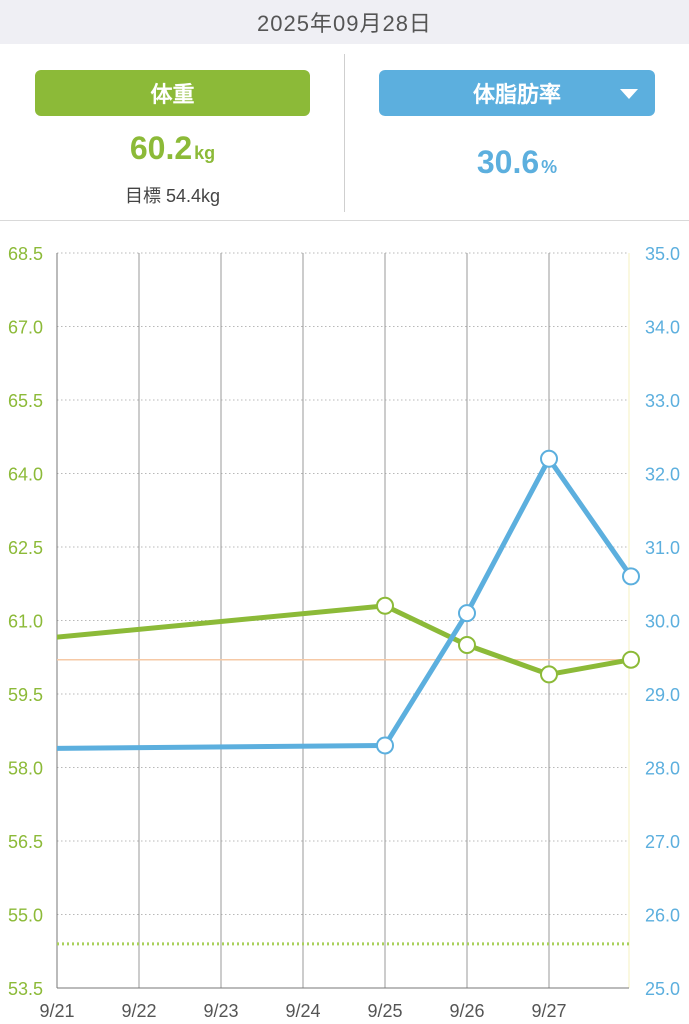 The height and width of the screenshot is (1024, 689). I want to click on left-tick-label: 56.5, so click(25, 842).